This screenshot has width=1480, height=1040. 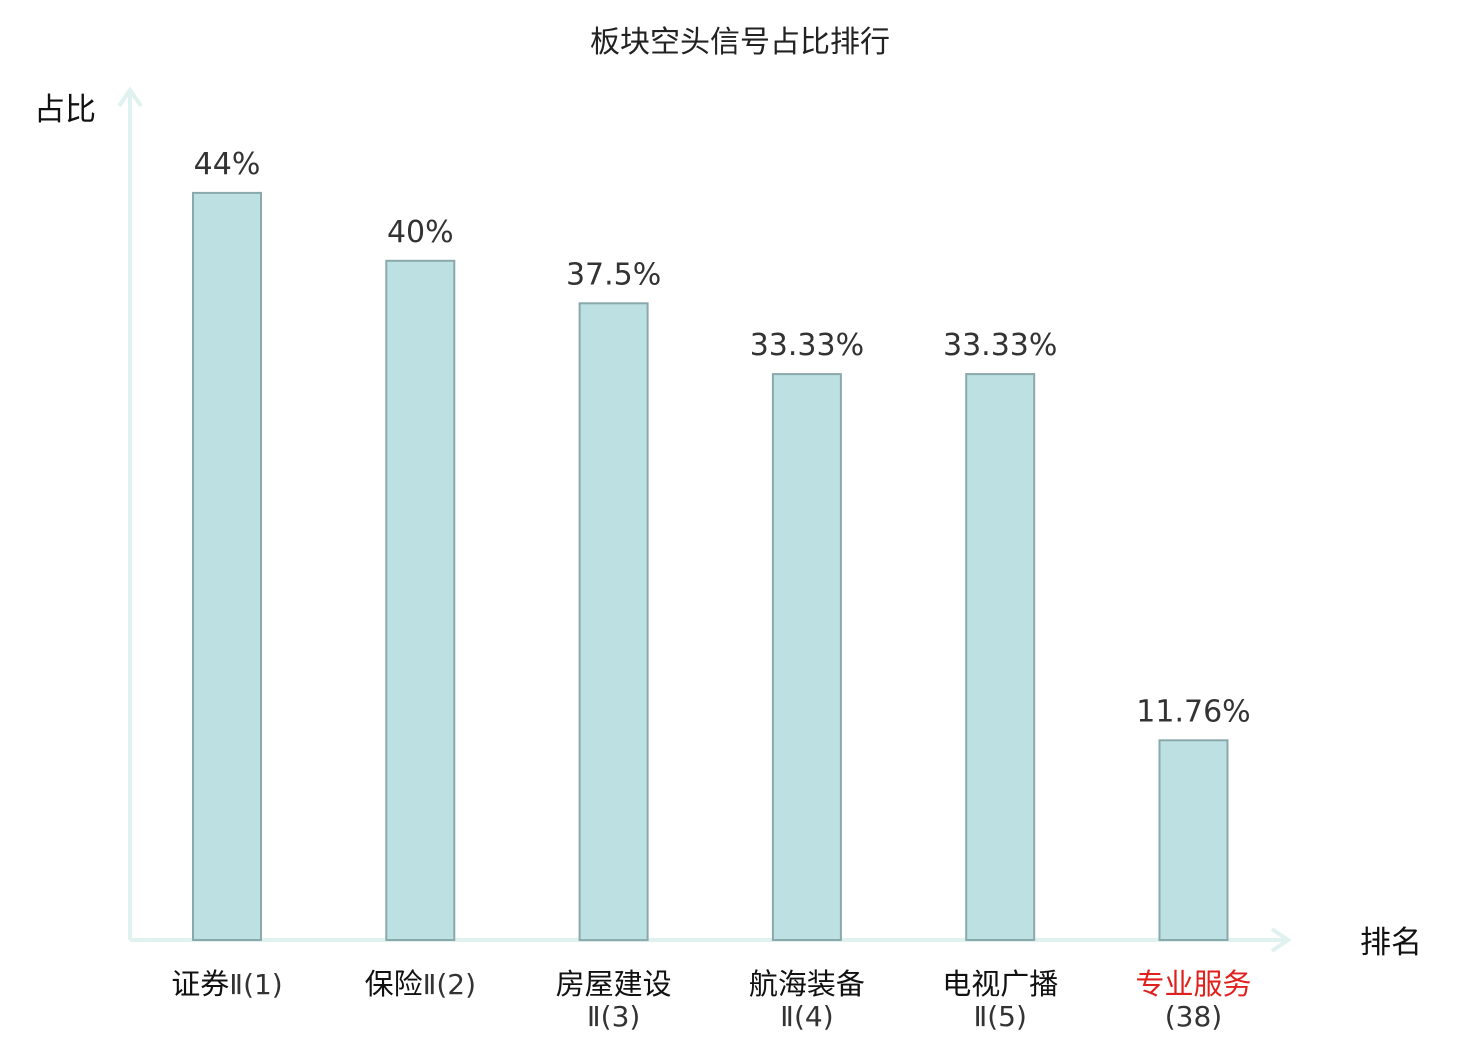 What do you see at coordinates (807, 345) in the screenshot?
I see `value-label-4: 33.33%` at bounding box center [807, 345].